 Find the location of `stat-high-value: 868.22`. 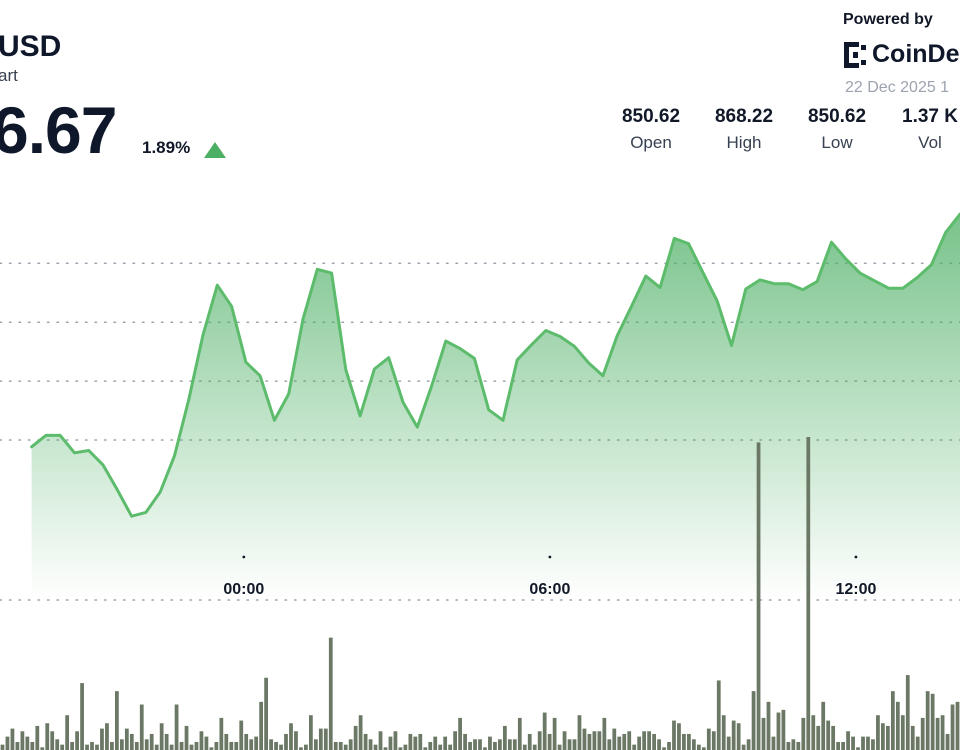

stat-high-value: 868.22 is located at coordinates (744, 116).